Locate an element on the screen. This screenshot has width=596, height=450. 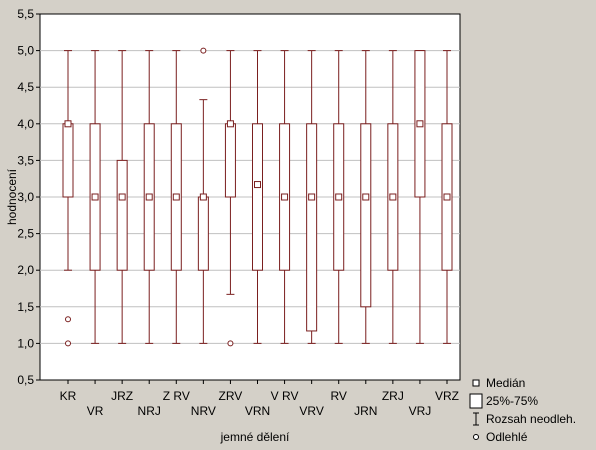
x-tick-label: JRN is located at coordinates (365, 411).